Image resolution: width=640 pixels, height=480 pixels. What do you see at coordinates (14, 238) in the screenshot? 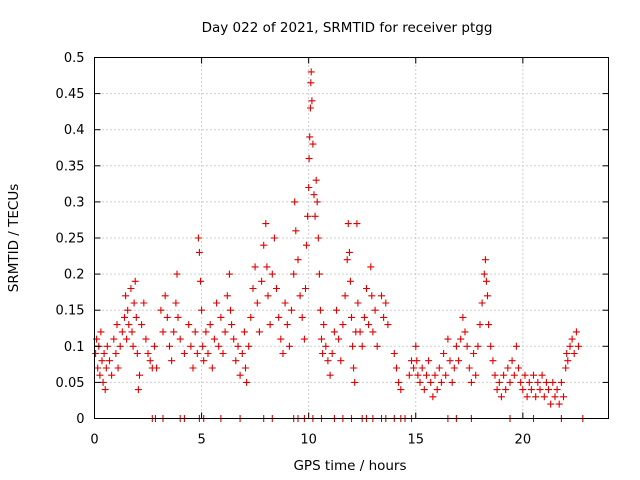
I see `y-axis-label: SRMTID / TECUs` at bounding box center [14, 238].